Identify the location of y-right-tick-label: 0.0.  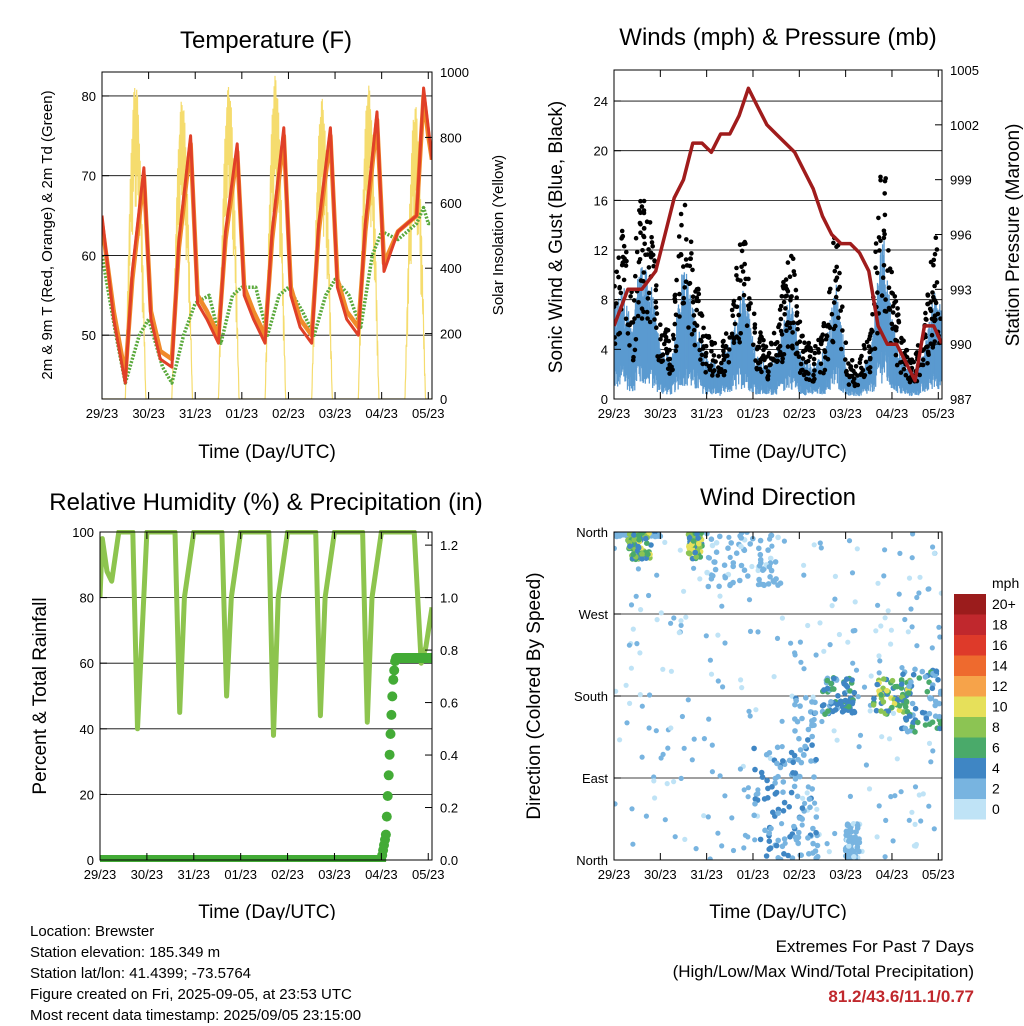
(449, 860).